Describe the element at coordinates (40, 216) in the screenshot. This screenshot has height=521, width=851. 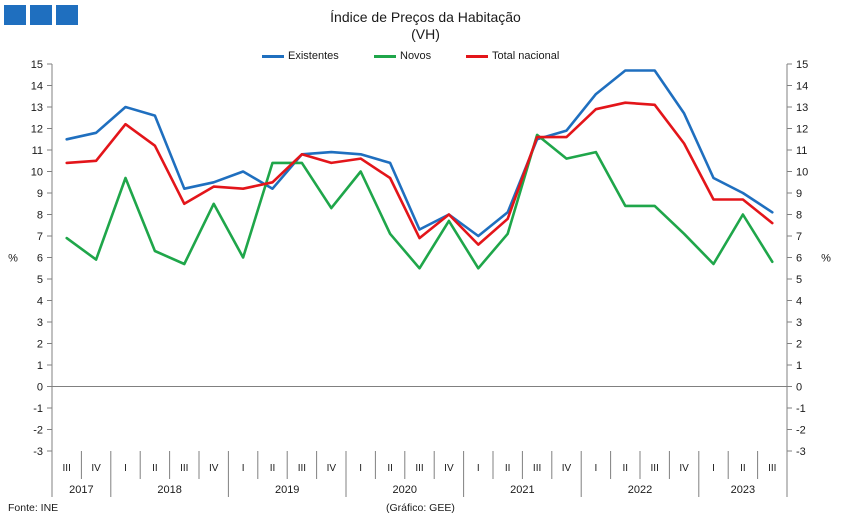
I see `y-tick-label-left: 8` at that location.